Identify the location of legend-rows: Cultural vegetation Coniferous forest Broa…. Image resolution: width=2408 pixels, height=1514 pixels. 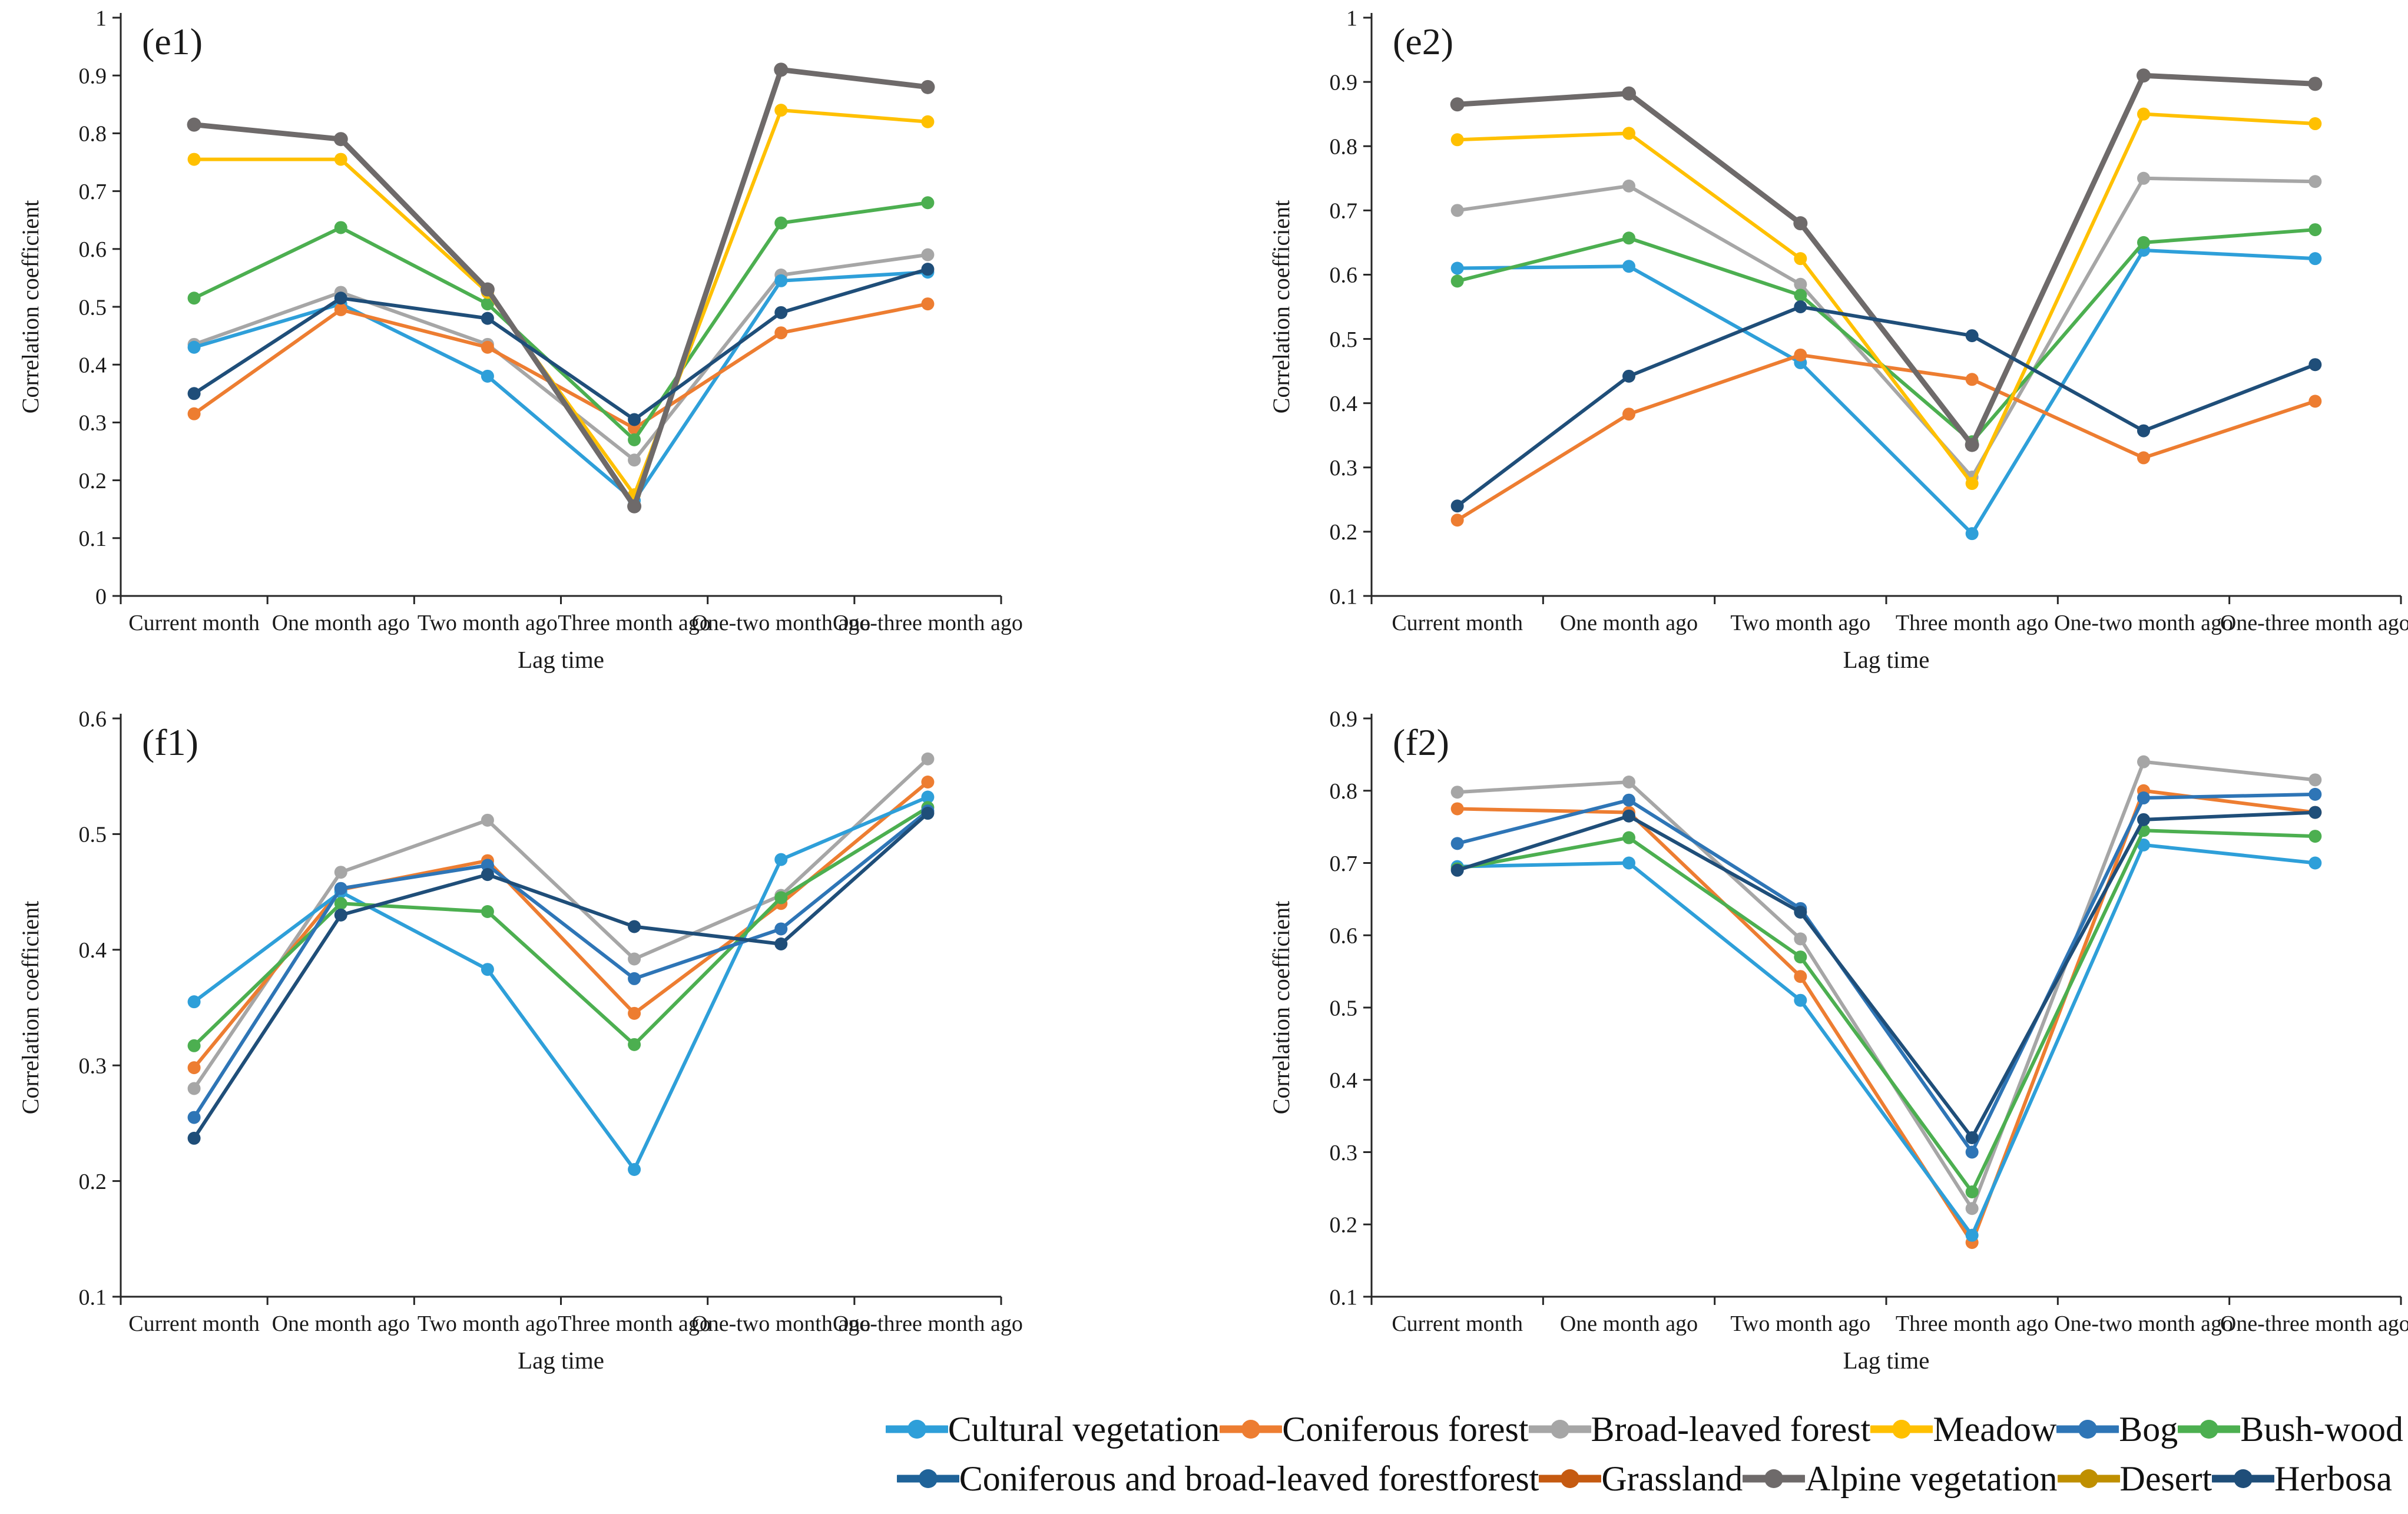
(1644, 1454).